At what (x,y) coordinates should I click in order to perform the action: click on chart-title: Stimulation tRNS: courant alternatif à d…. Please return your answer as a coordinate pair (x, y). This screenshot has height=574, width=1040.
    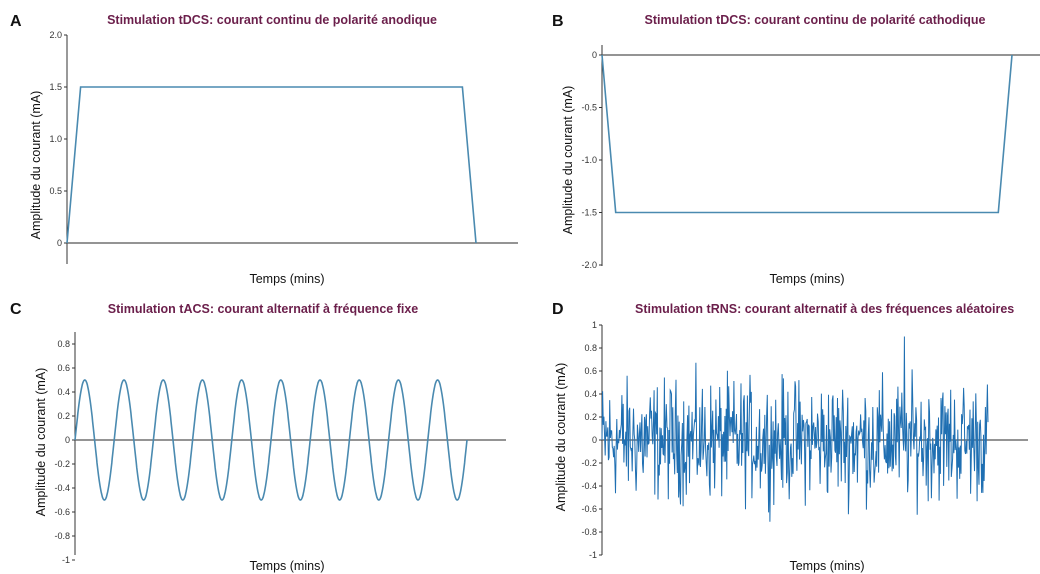
    Looking at the image, I should click on (824, 309).